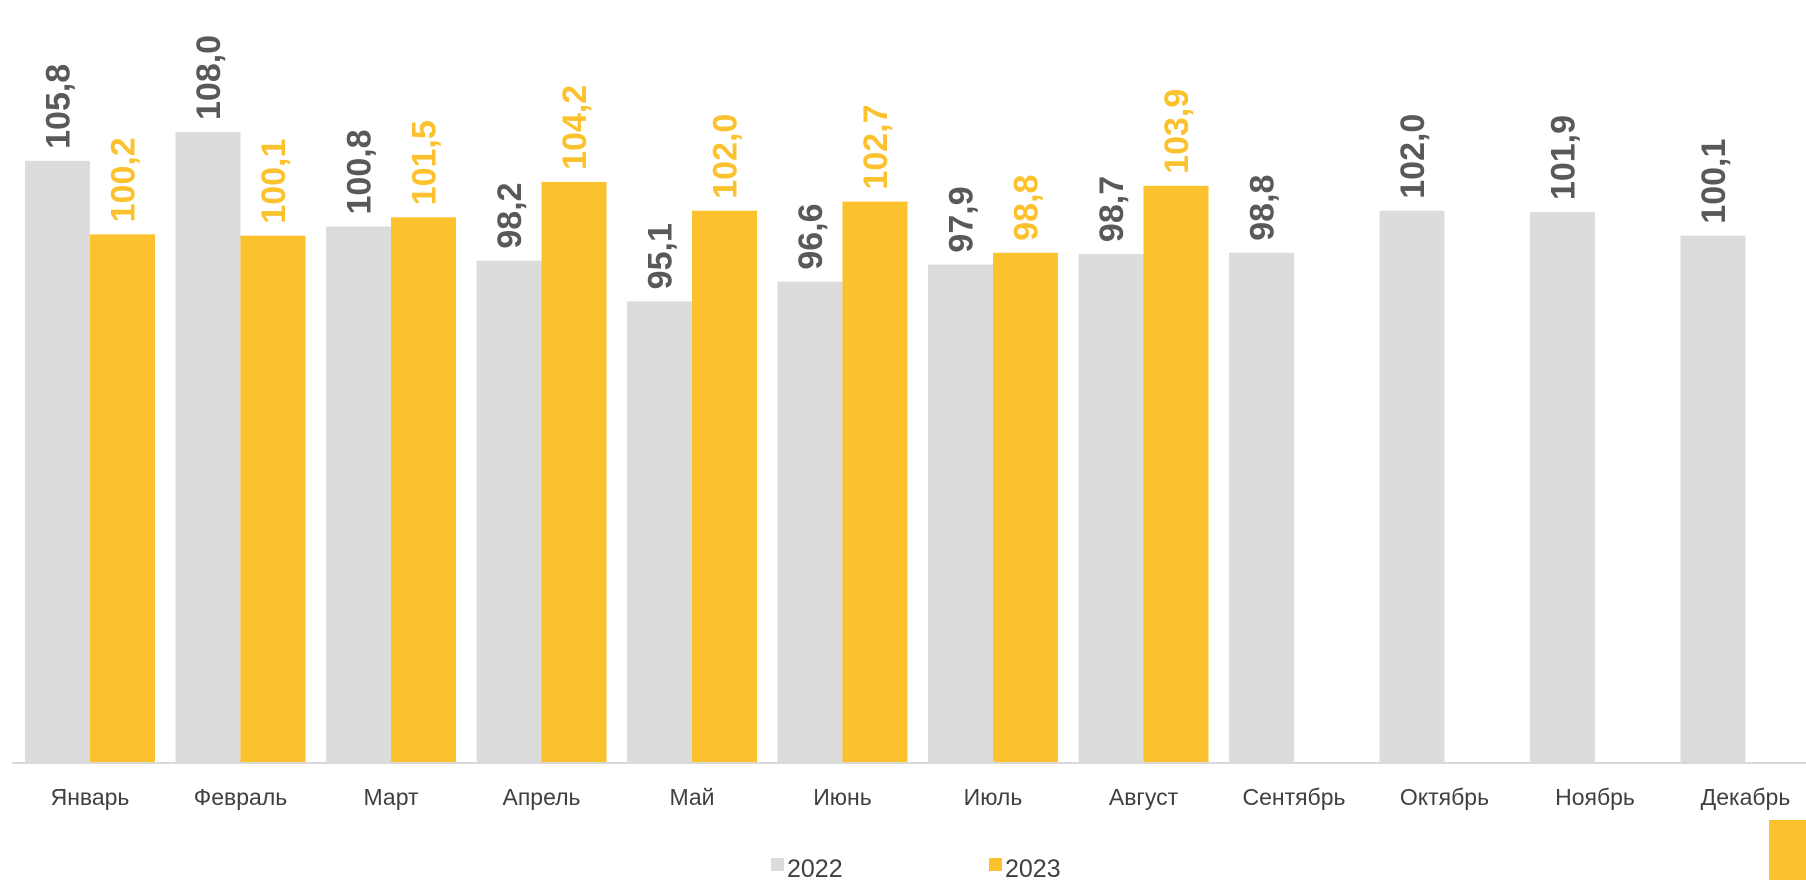 Image resolution: width=1806 pixels, height=881 pixels. Describe the element at coordinates (274, 181) in the screenshot. I see `value-label-2023-1: 100,1` at that location.